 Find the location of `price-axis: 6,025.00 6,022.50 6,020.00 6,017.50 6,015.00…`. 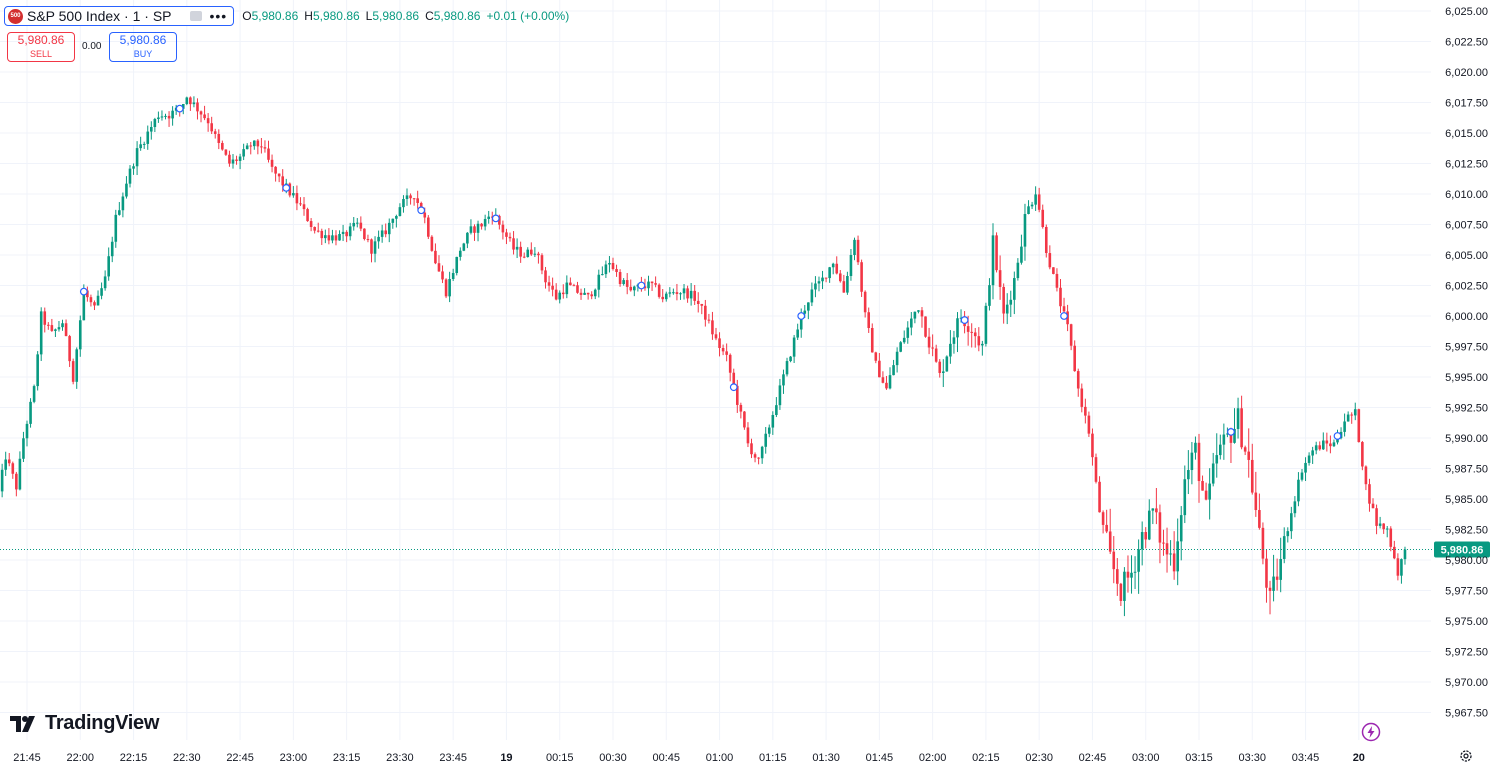

price-axis: 6,025.00 6,022.50 6,020.00 6,017.50 6,015.00… is located at coordinates (1466, 363).